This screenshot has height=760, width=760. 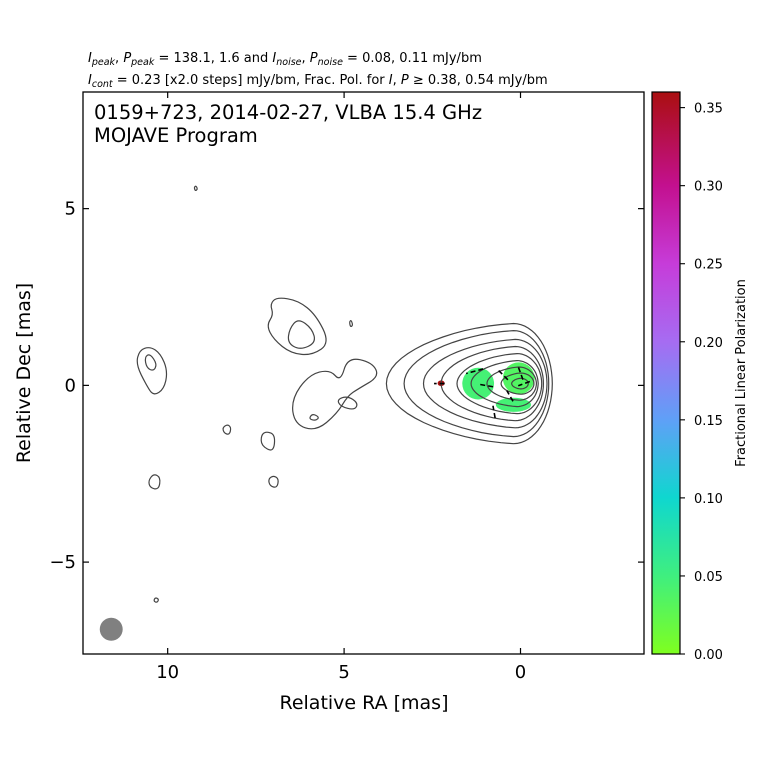 What do you see at coordinates (273, 481) in the screenshot?
I see `contour-knot-small-d` at bounding box center [273, 481].